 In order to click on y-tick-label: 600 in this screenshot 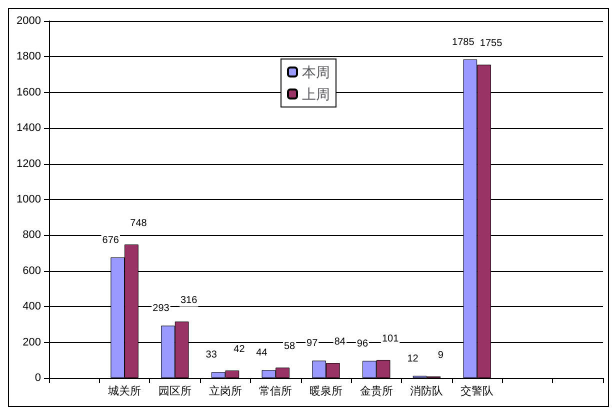, I will do `click(31, 270)`.